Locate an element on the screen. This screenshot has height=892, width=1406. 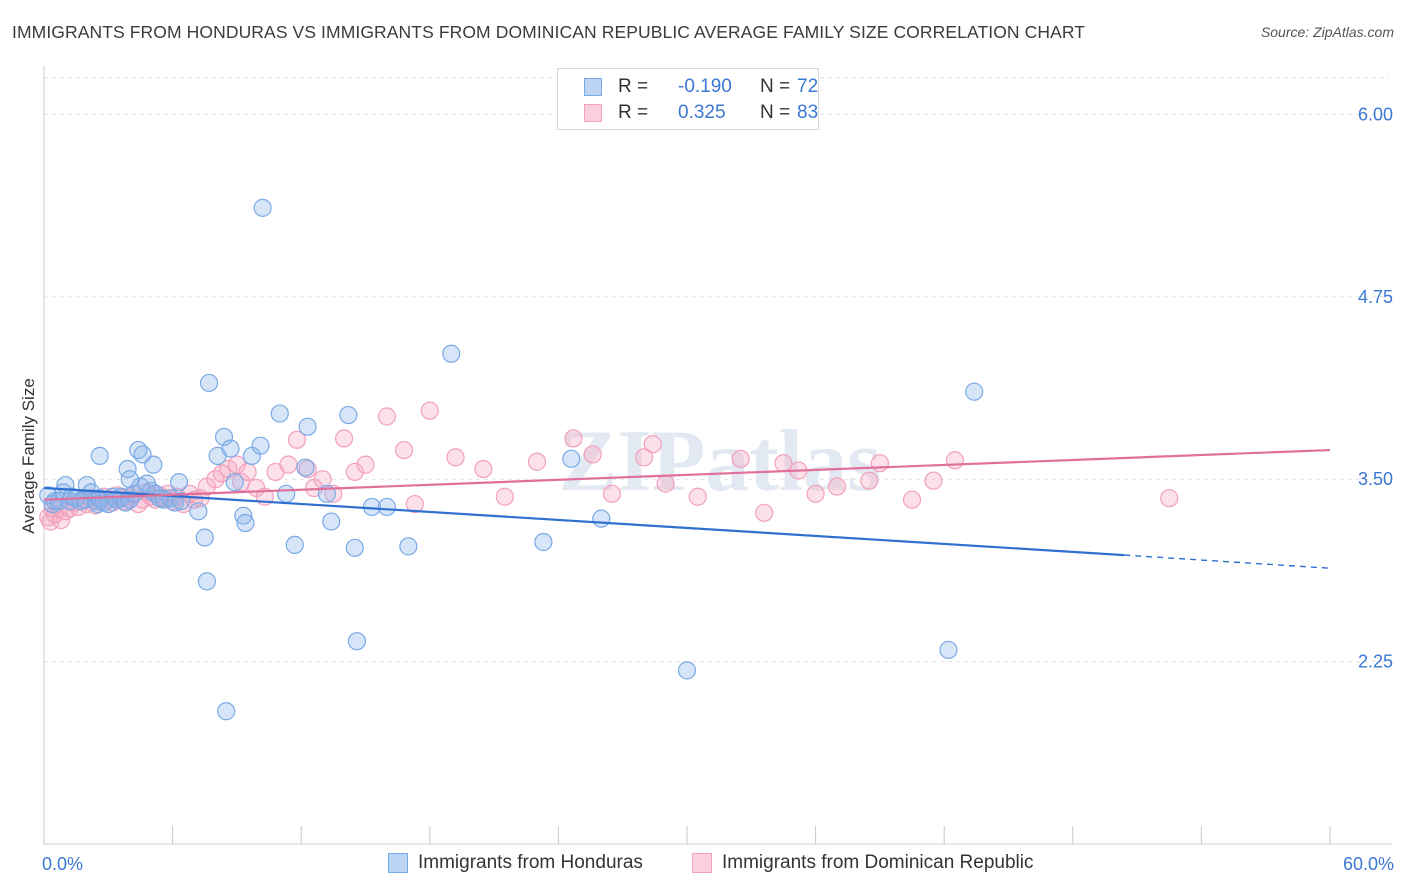
legend-n-value: 83 is located at coordinates (808, 112).